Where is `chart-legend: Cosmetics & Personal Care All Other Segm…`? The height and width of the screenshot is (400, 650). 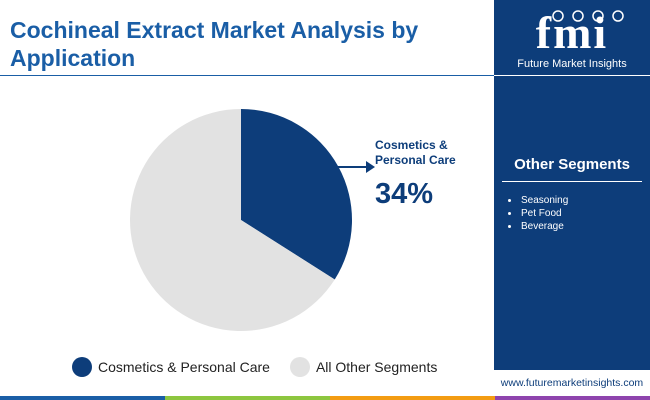
chart-legend: Cosmetics & Personal Care All Other Segm… is located at coordinates (264, 367).